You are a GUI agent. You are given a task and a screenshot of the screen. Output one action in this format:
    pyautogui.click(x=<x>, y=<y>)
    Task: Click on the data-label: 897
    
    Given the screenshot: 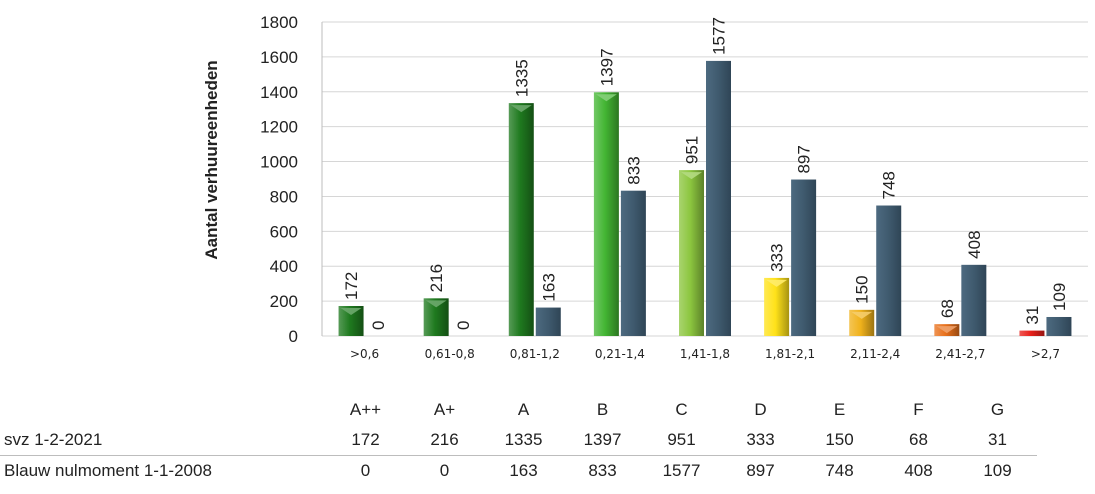 What is the action you would take?
    pyautogui.click(x=804, y=159)
    